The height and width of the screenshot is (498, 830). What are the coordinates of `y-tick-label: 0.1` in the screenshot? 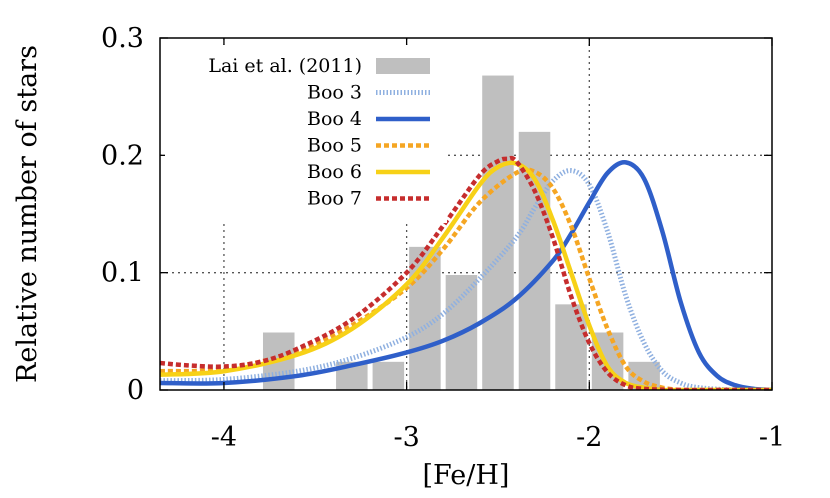 It's located at (122, 273).